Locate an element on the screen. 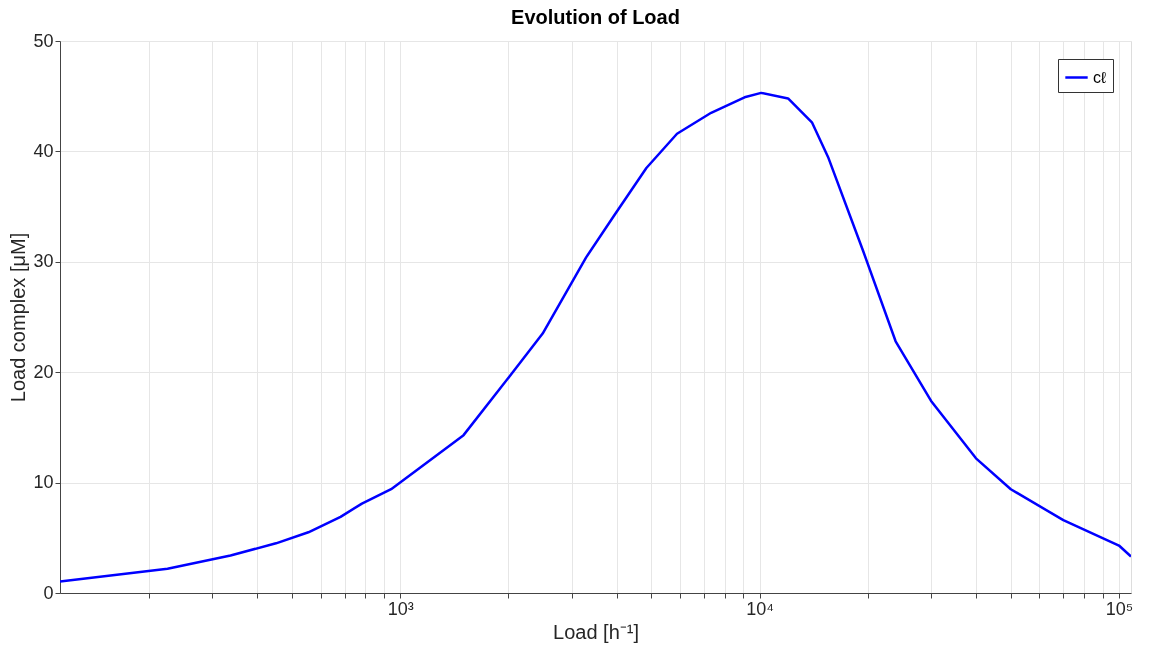 This screenshot has width=1149, height=659. x-tick-label: 10³ is located at coordinates (400, 608).